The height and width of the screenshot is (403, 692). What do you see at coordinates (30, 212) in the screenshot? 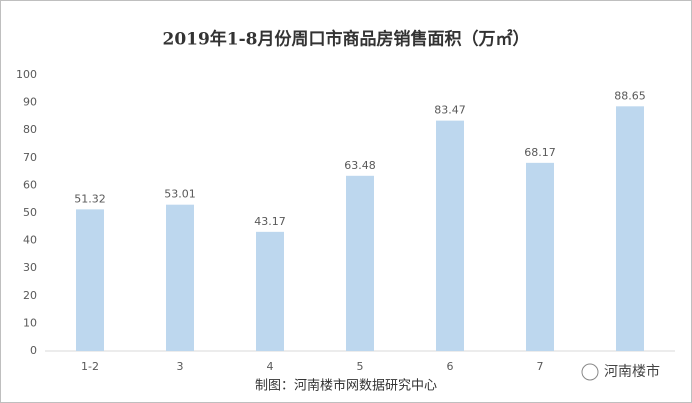
I see `y-tick-label: 50` at bounding box center [30, 212].